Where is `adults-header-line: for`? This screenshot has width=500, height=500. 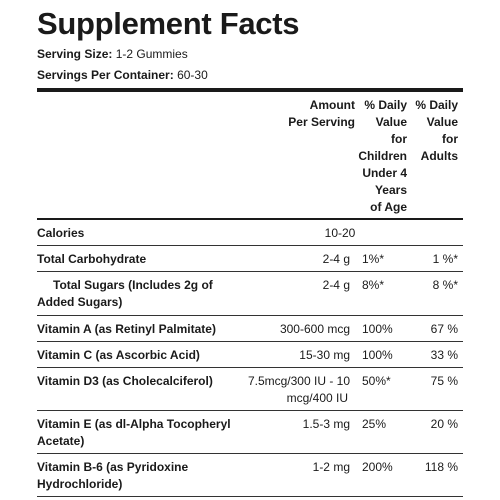
adults-header-line: for is located at coordinates (450, 139).